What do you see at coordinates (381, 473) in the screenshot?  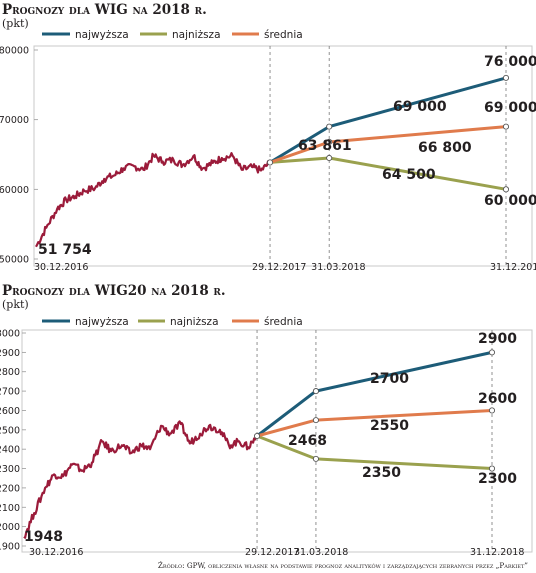 I see `data-label: 2350` at bounding box center [381, 473].